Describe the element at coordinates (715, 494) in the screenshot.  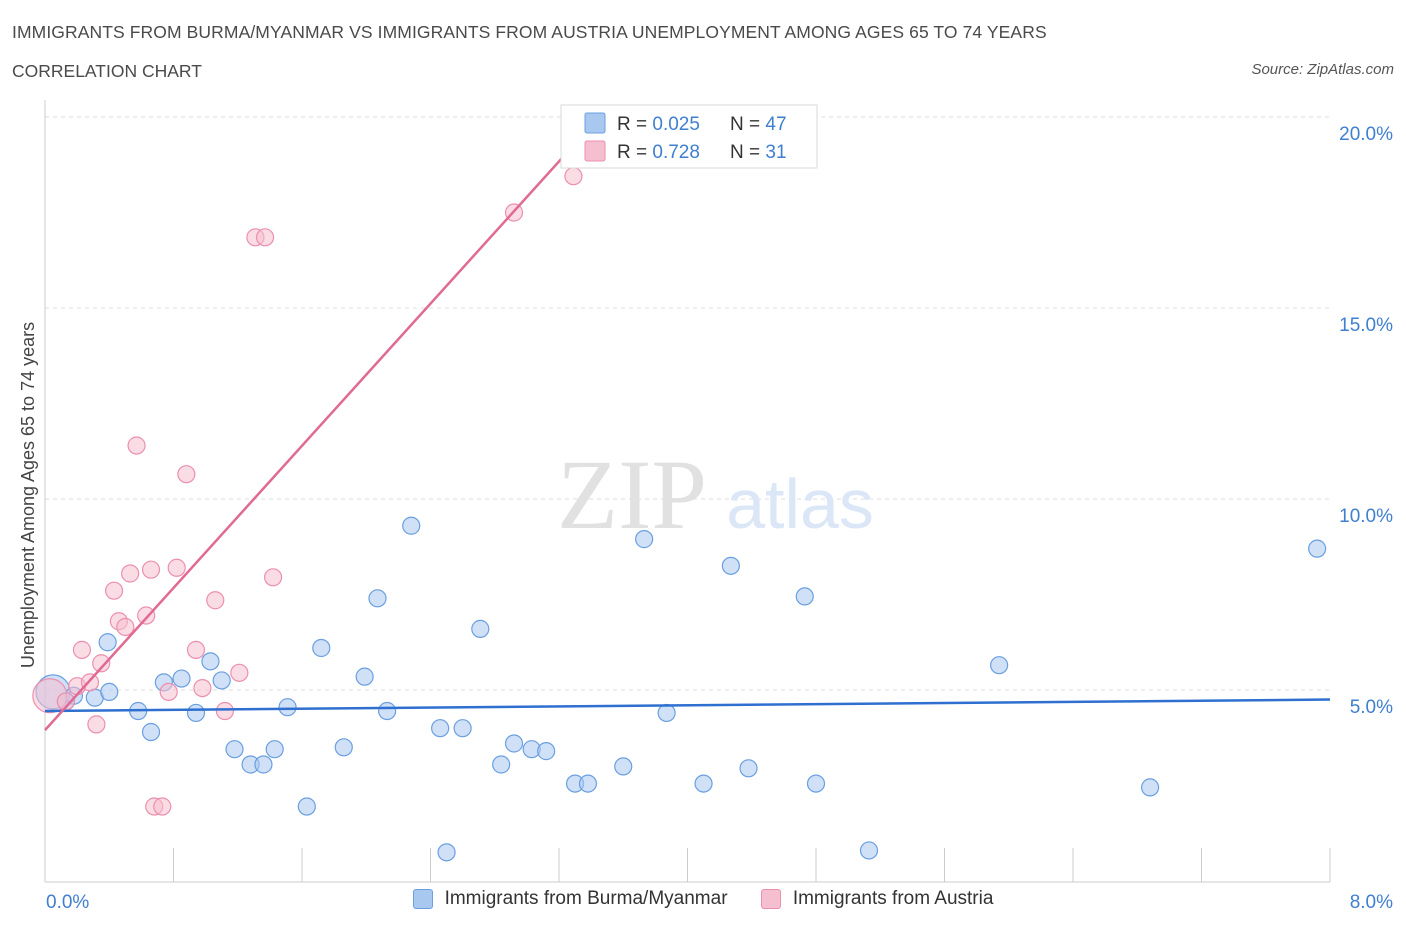
I see `watermark: ZIP atlas` at that location.